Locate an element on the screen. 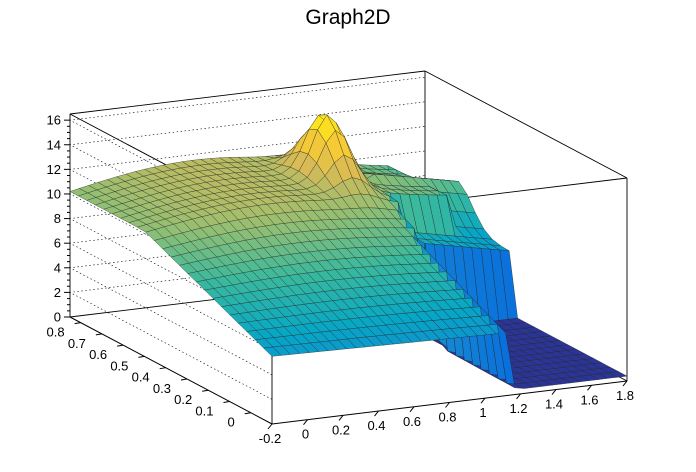  x-tick-label: 1.6 is located at coordinates (589, 399).